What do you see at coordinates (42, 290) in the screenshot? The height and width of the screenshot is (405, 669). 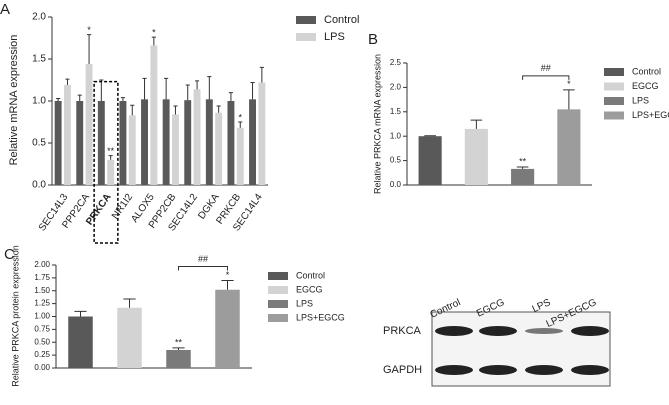 I see `y-tick-label: 1.50` at bounding box center [42, 290].